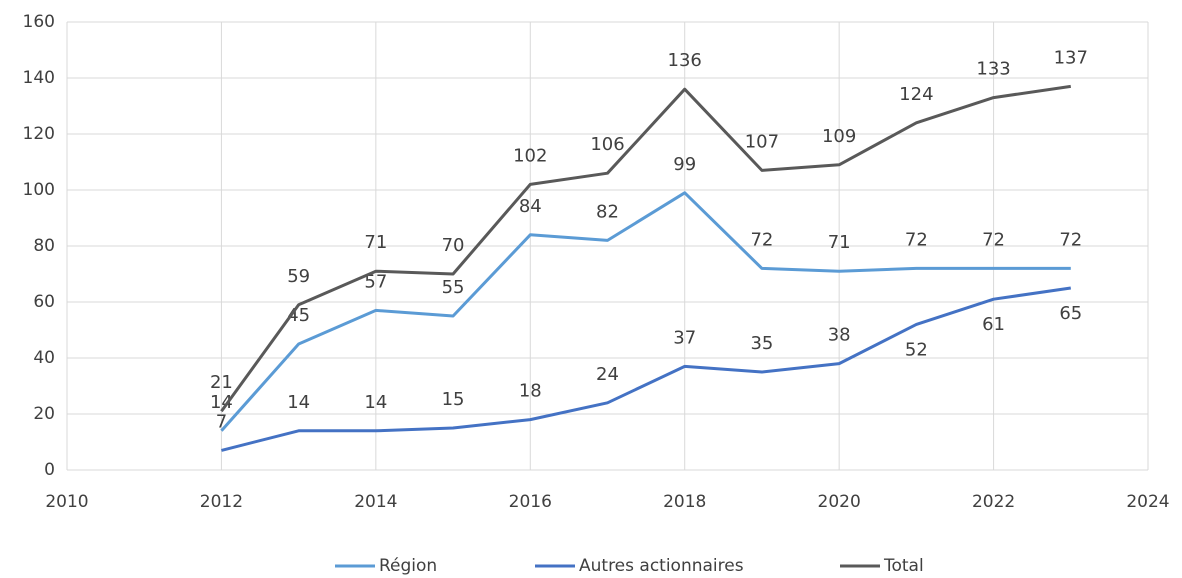 This screenshot has width=1182, height=578. What do you see at coordinates (1070, 313) in the screenshot?
I see `data-label: 65` at bounding box center [1070, 313].